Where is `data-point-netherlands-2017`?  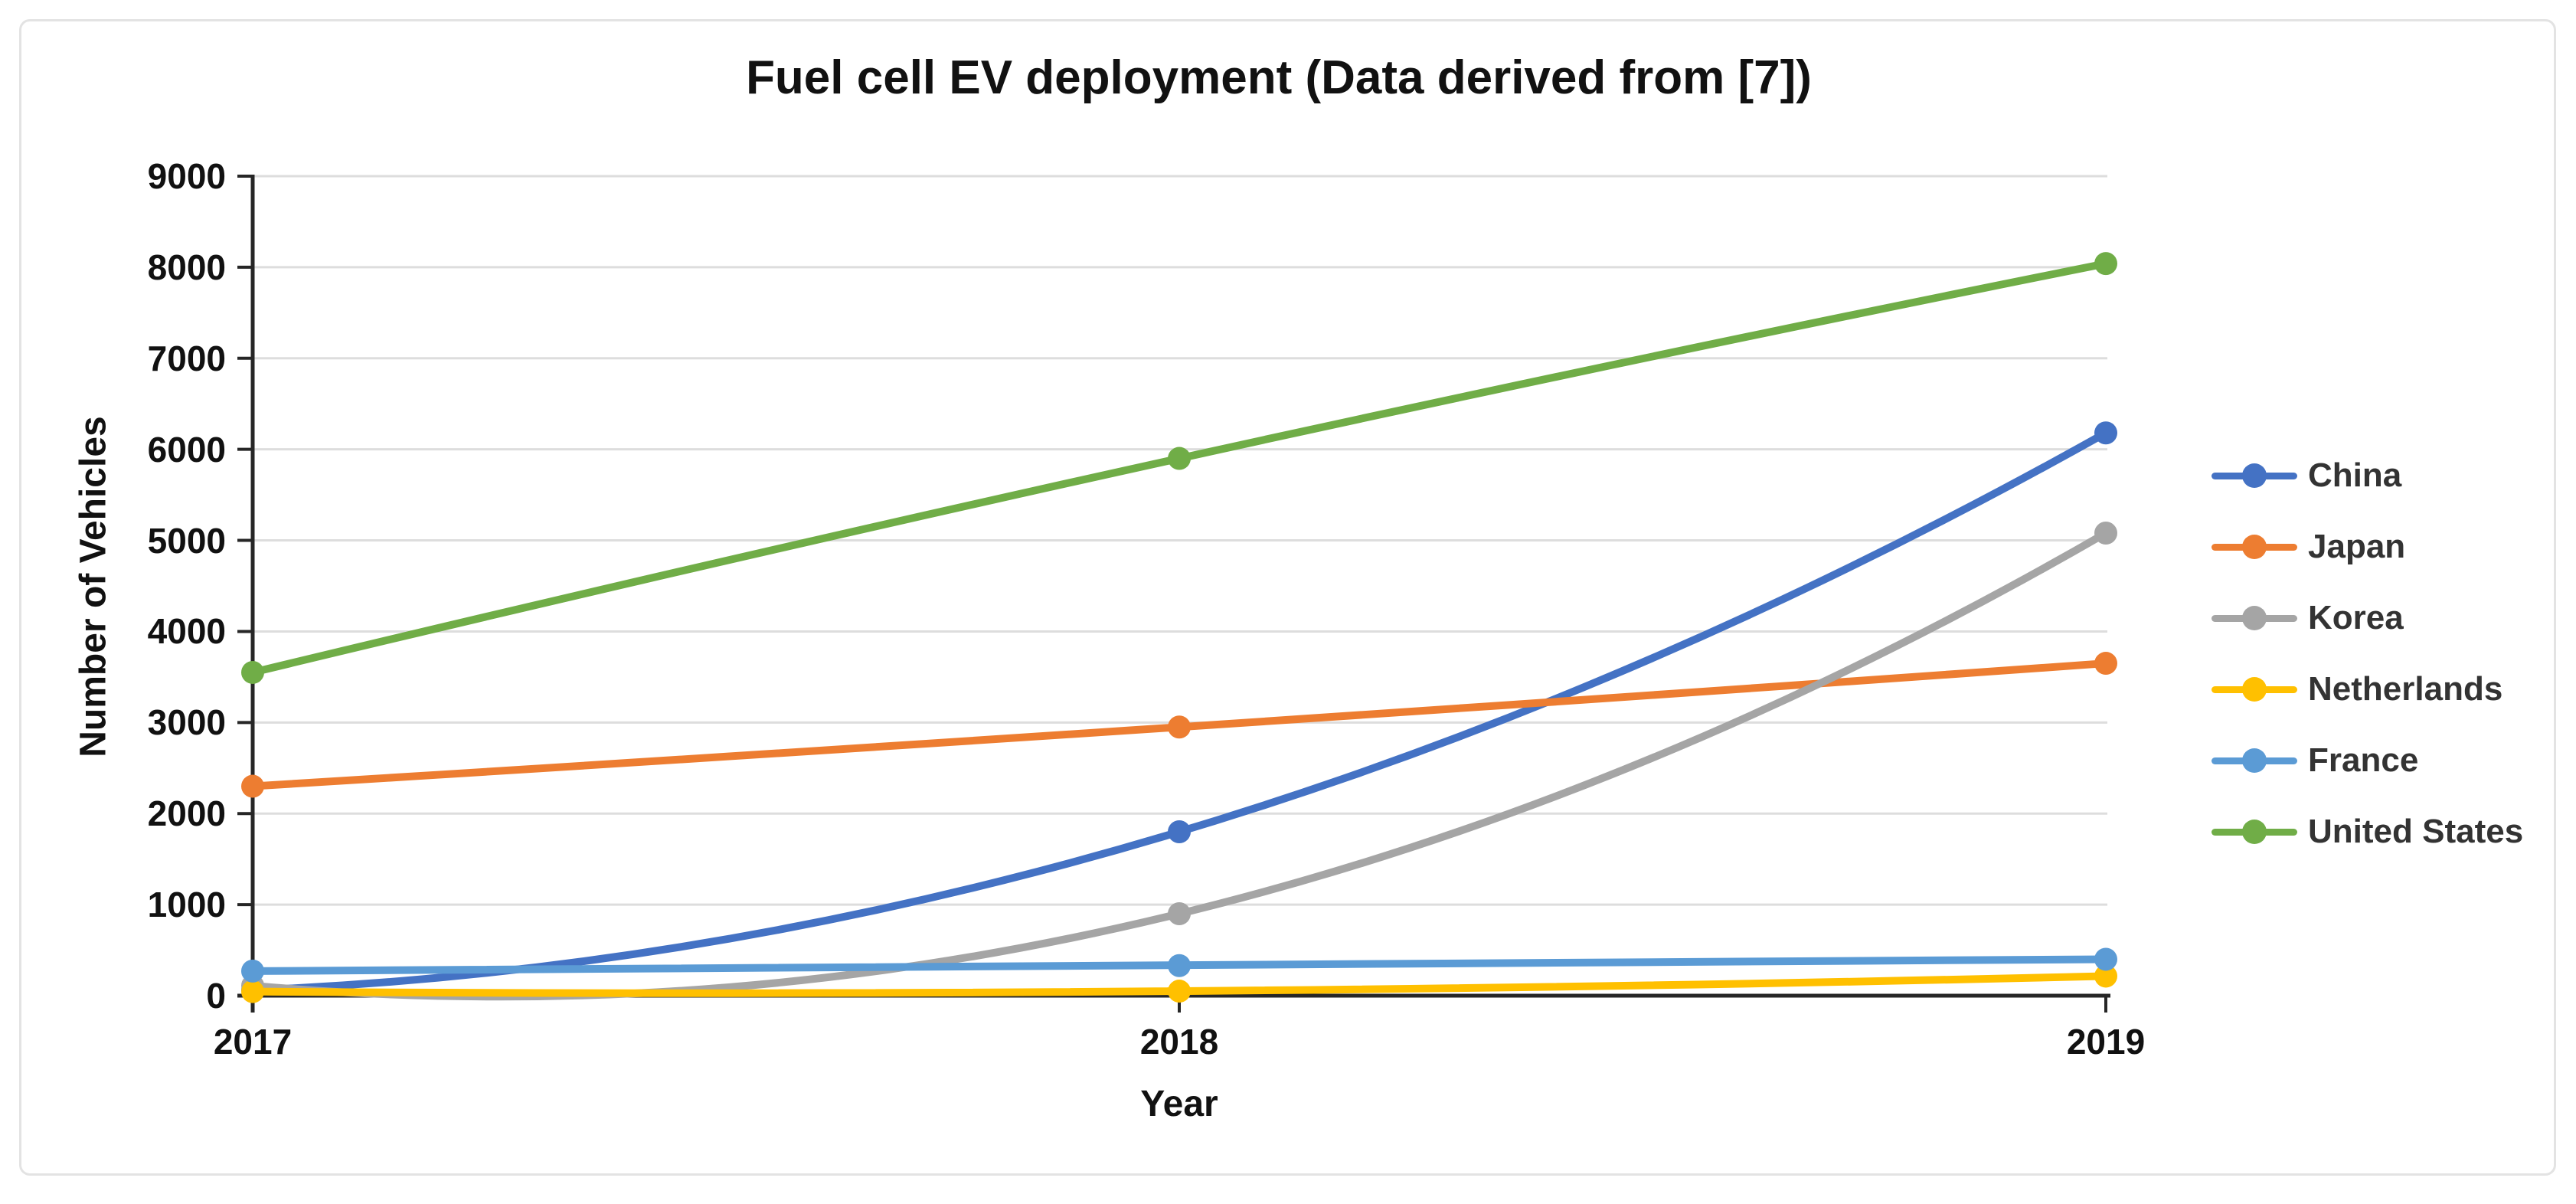 data-point-netherlands-2017 is located at coordinates (252, 991).